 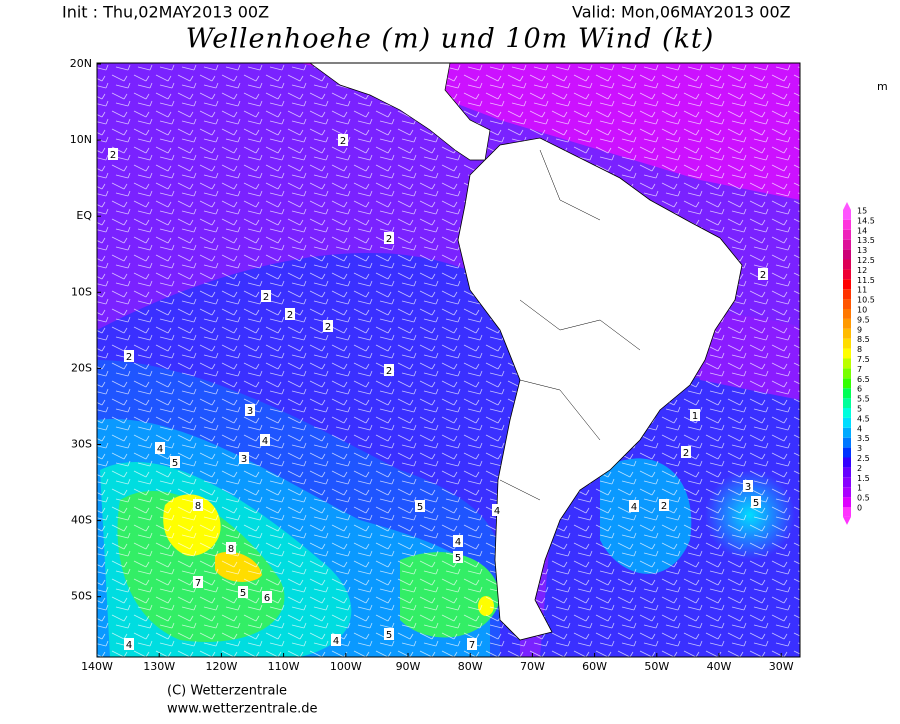 What do you see at coordinates (81, 291) in the screenshot?
I see `lat-label: 10S` at bounding box center [81, 291].